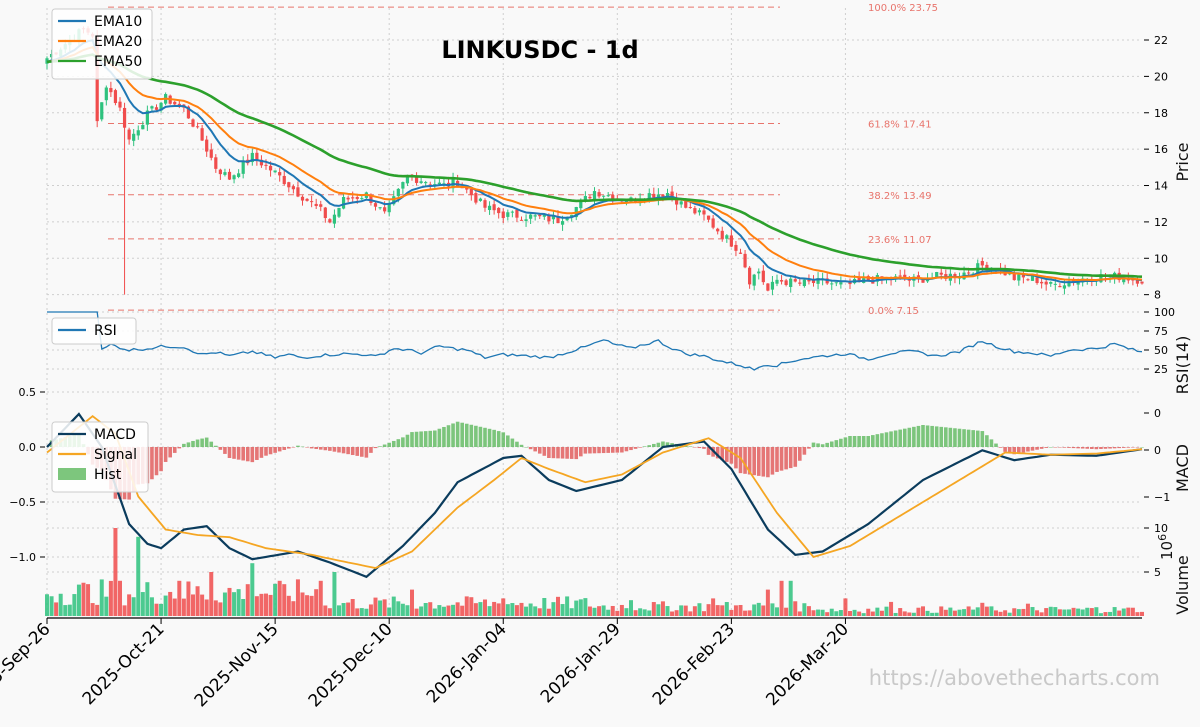 The height and width of the screenshot is (727, 1200). Describe the element at coordinates (108, 475) in the screenshot. I see `legend-label: Hist` at that location.